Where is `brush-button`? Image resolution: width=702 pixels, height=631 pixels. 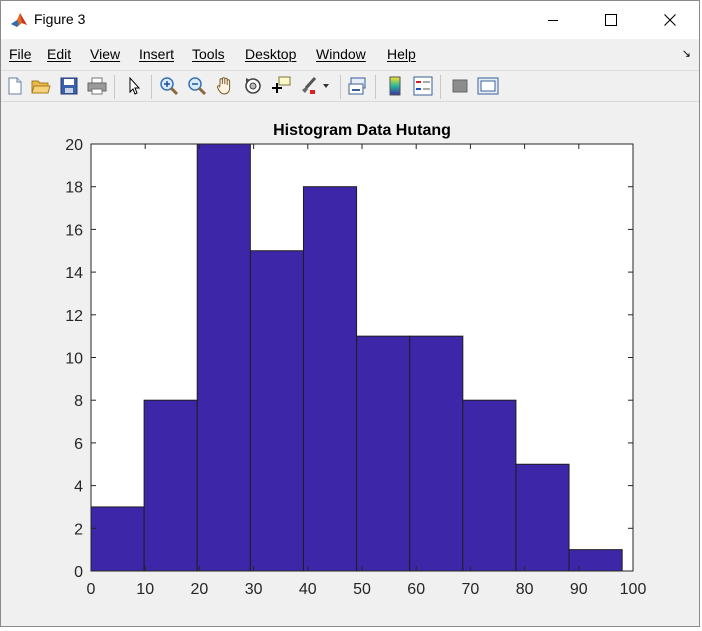
brush-button is located at coordinates (309, 86).